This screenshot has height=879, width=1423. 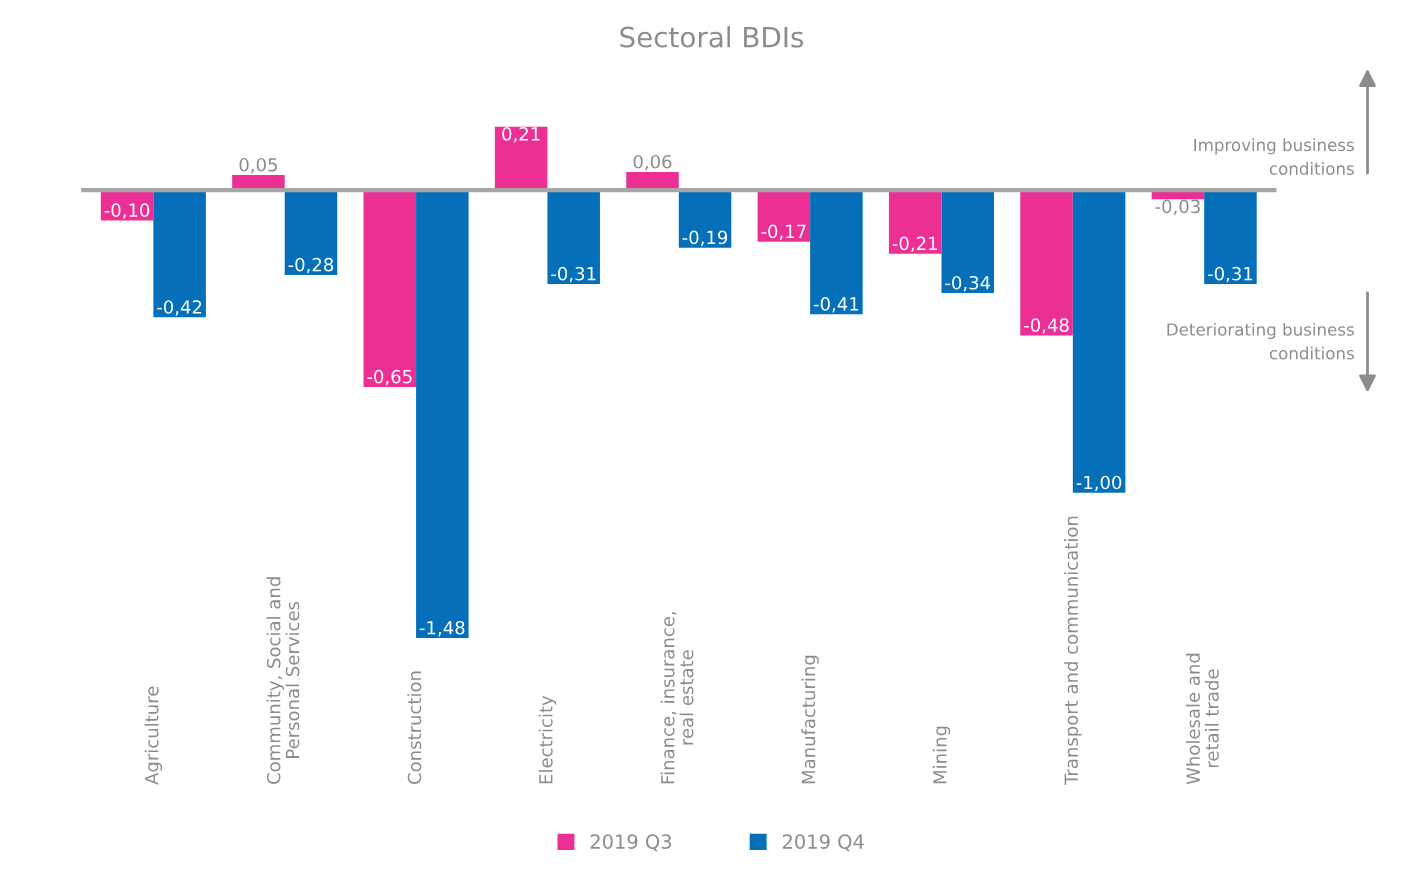 What do you see at coordinates (823, 843) in the screenshot?
I see `legend-label: 2019 Q4` at bounding box center [823, 843].